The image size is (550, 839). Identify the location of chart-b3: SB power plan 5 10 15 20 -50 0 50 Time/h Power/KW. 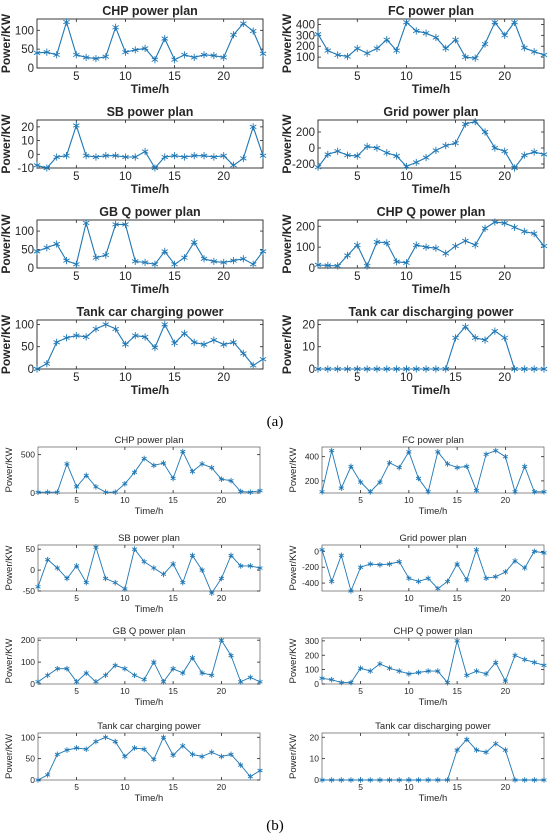
(133, 574).